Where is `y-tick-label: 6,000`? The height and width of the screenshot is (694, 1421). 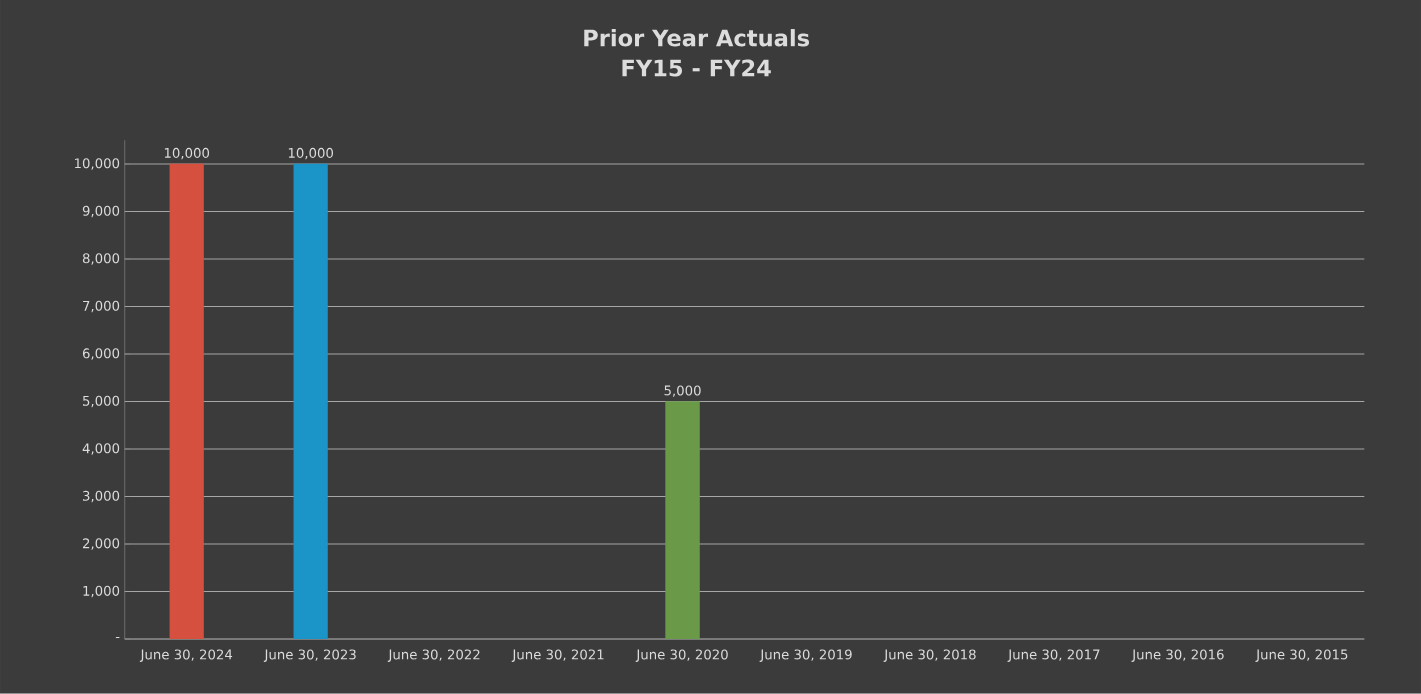
y-tick-label: 6,000 is located at coordinates (101, 354).